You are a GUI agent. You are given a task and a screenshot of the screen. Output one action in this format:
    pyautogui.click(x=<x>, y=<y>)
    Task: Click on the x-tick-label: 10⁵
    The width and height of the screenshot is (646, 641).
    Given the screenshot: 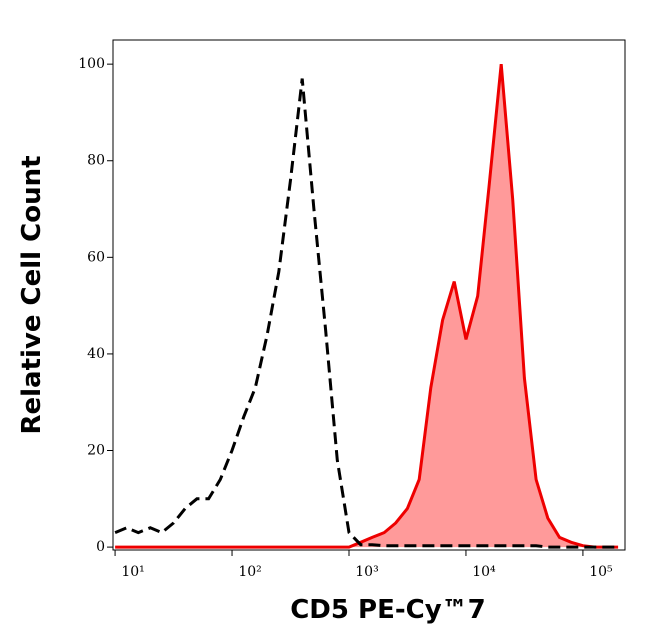 What is the action you would take?
    pyautogui.click(x=601, y=572)
    